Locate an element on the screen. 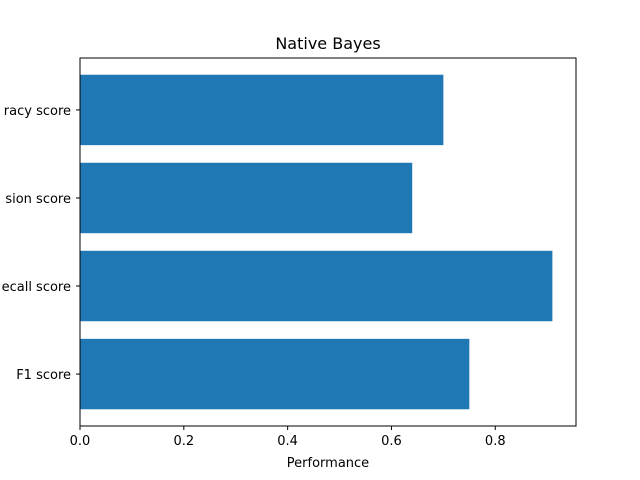 The height and width of the screenshot is (480, 640). y-tick-label-1: sion score is located at coordinates (38, 199).